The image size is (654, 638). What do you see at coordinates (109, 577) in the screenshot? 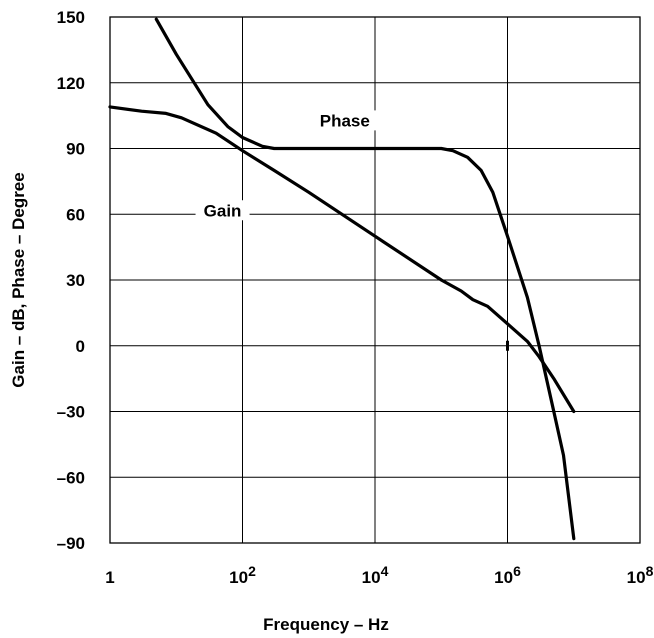
I see `x-tick-label: 1` at bounding box center [109, 577].